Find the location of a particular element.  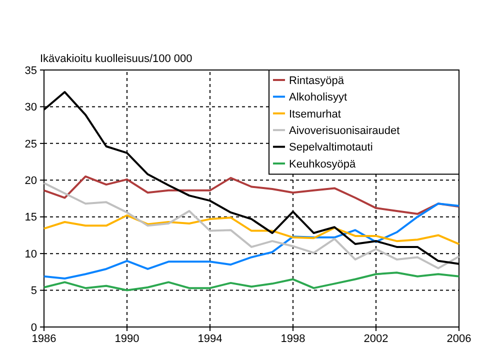

legend-label: Itsemurhat is located at coordinates (315, 114).